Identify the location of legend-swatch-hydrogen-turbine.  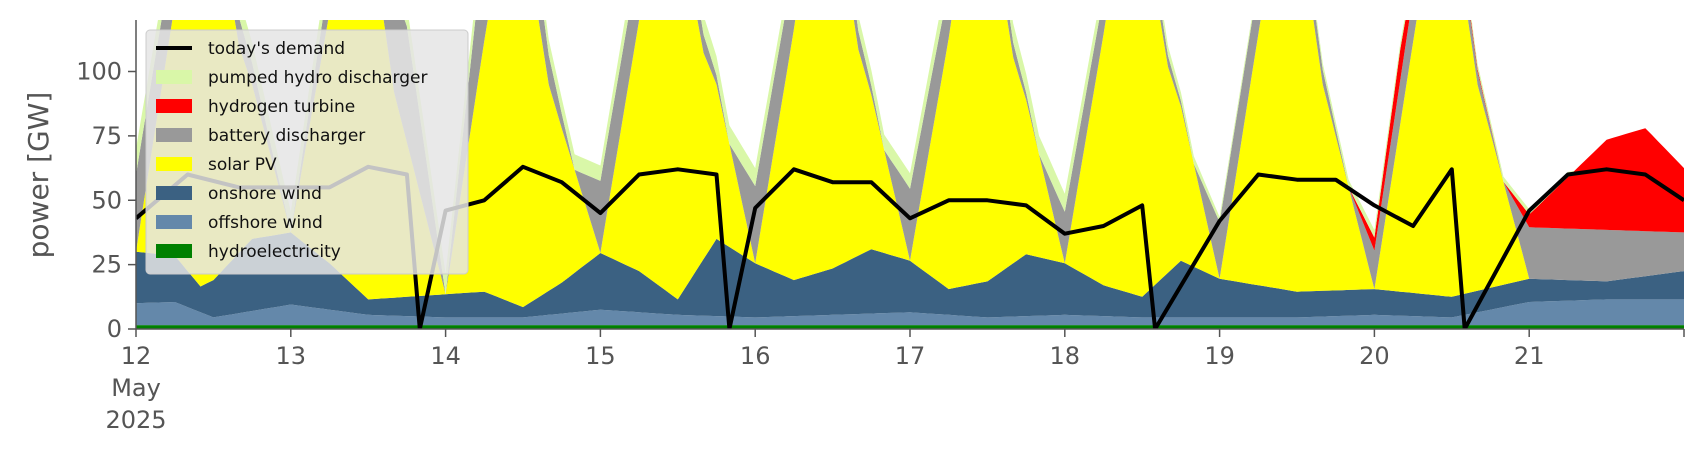
(174, 106).